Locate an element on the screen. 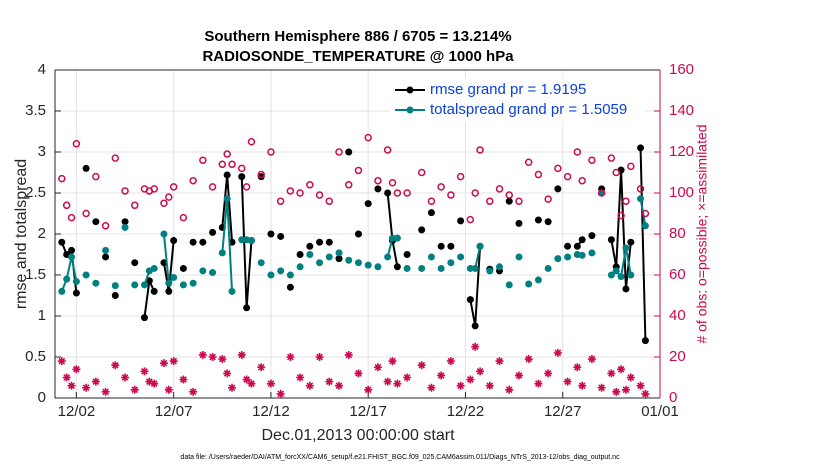 This screenshot has width=830, height=470. y-tick-label: 2 is located at coordinates (42, 233).